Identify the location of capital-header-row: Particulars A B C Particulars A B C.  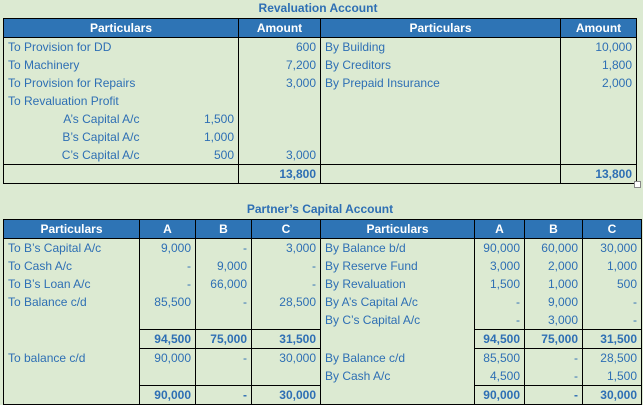
(322, 229).